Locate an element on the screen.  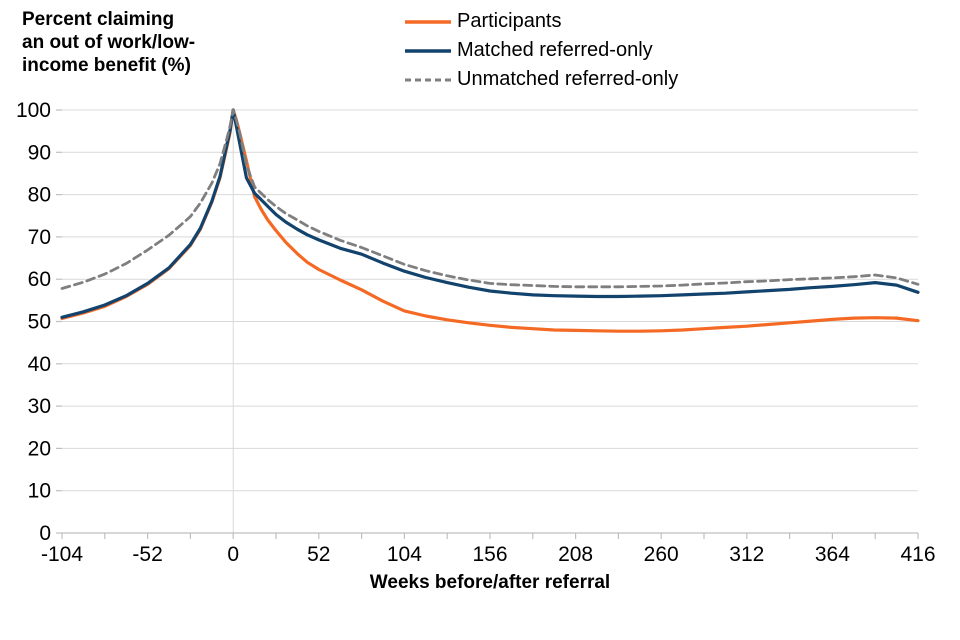
y-tick-label-90: 90 is located at coordinates (39, 152).